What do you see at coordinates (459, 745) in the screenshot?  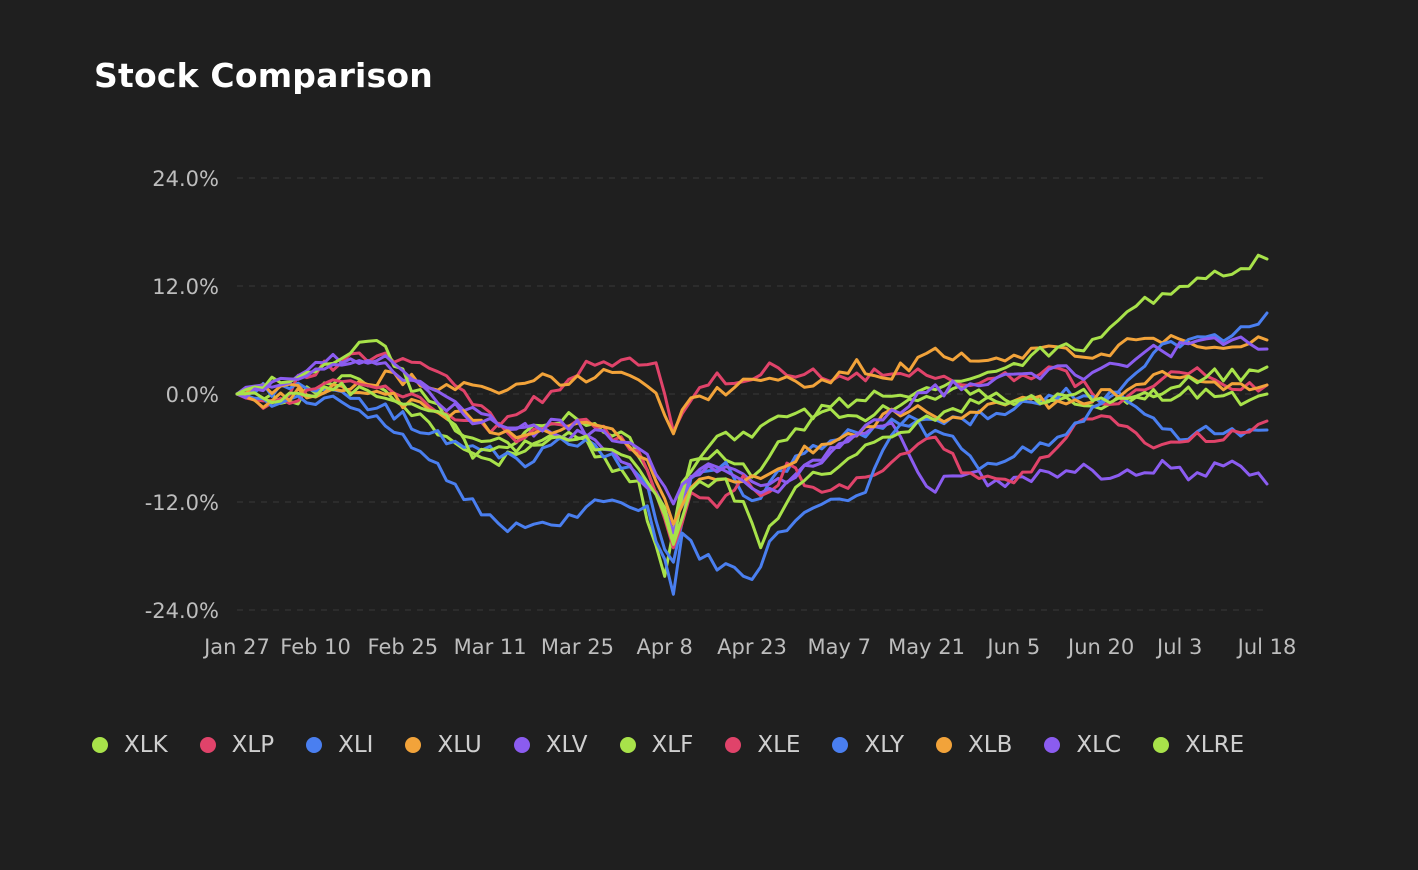 I see `legend-label: XLU` at bounding box center [459, 745].